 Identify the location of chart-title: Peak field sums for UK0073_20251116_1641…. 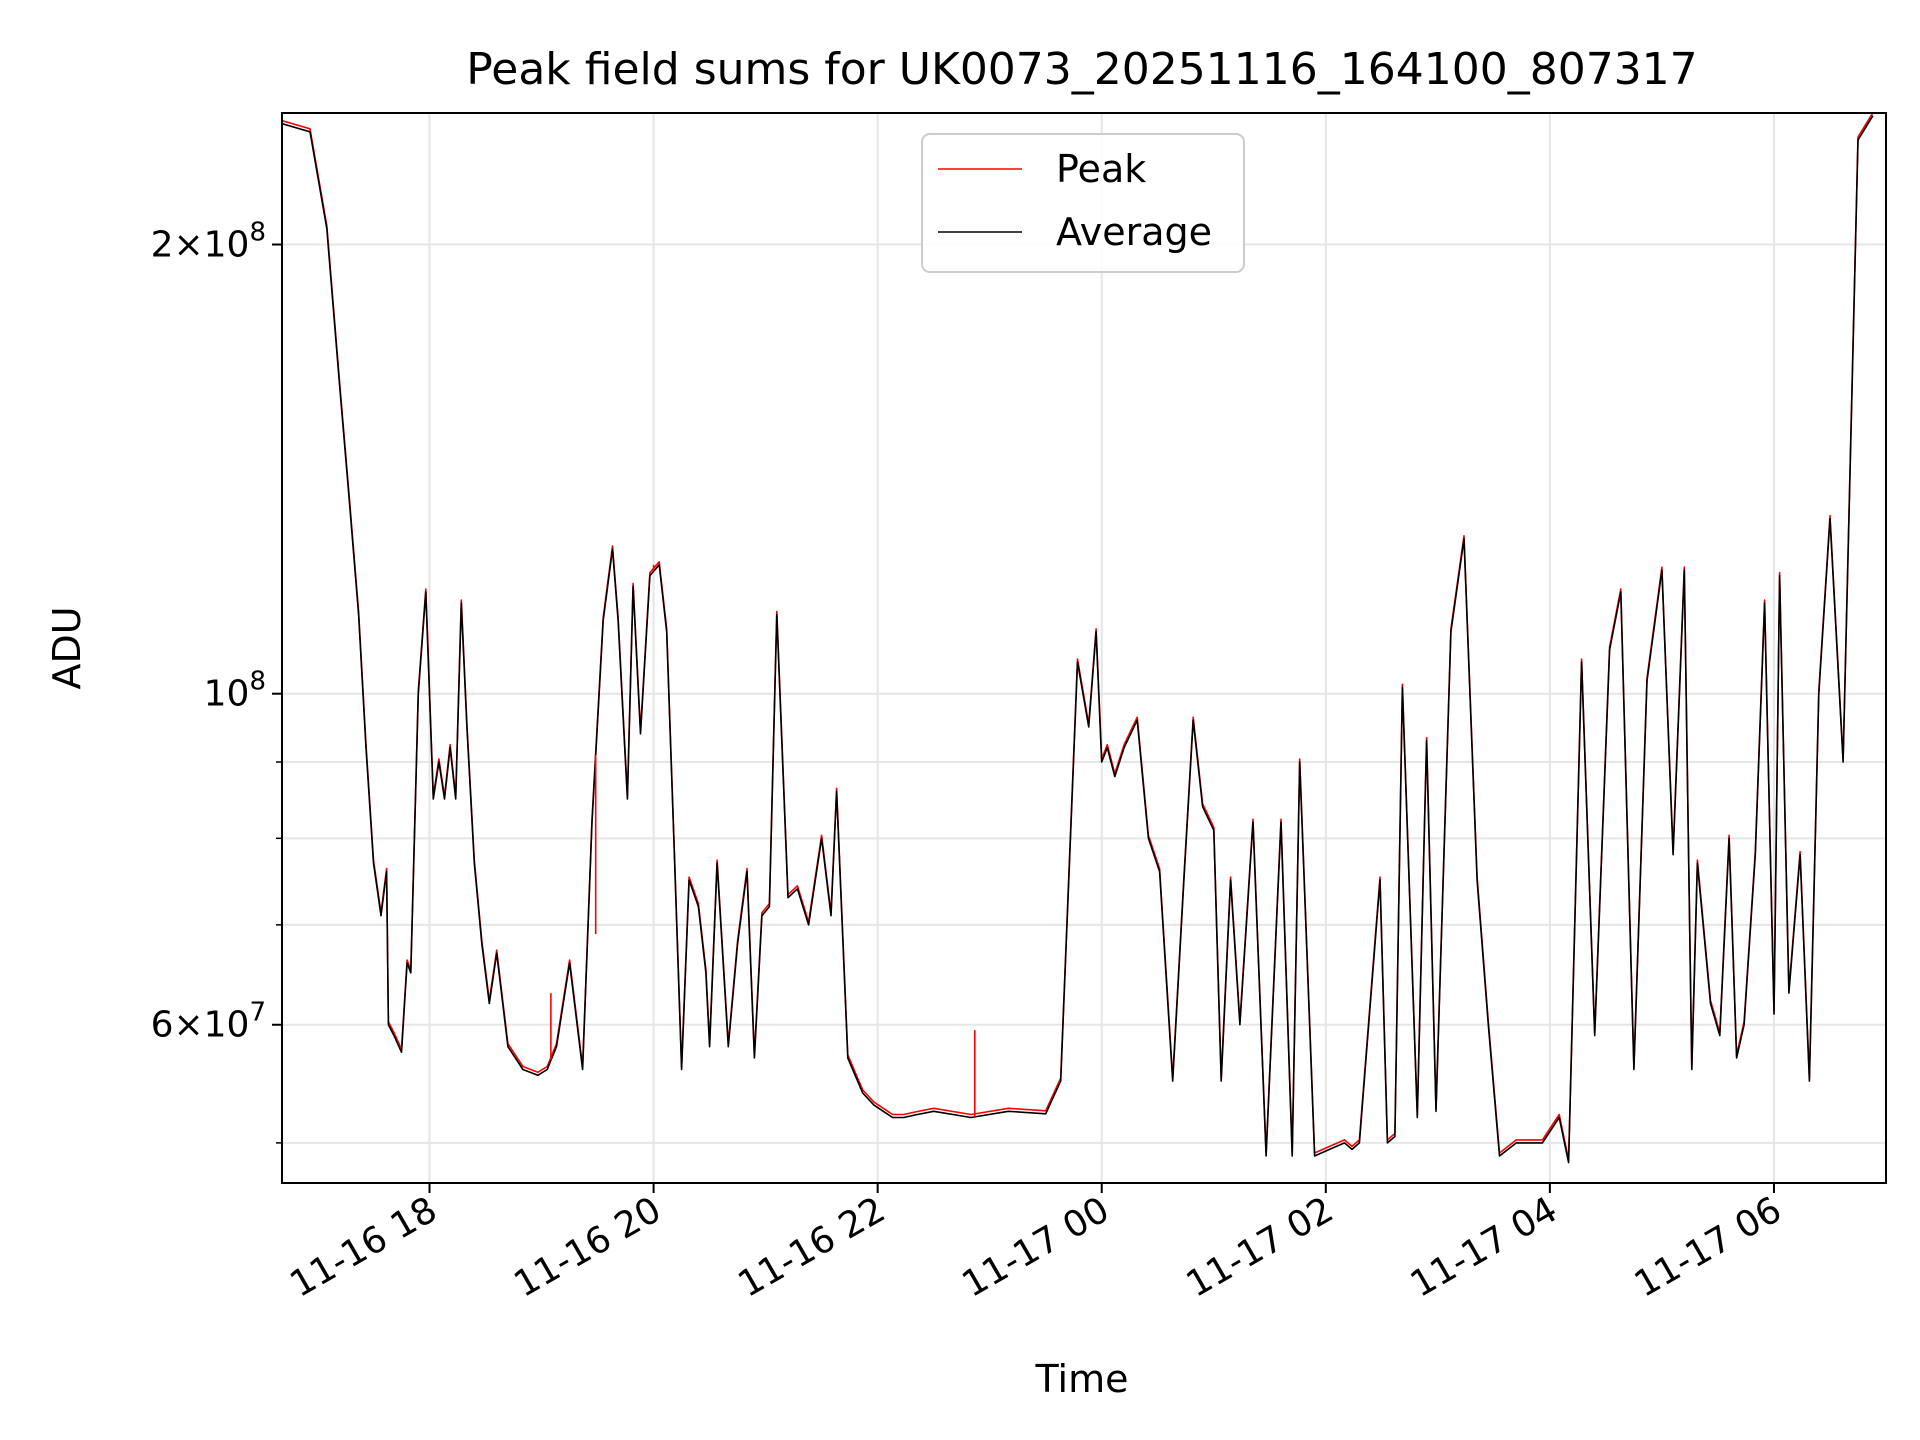
(1081, 69).